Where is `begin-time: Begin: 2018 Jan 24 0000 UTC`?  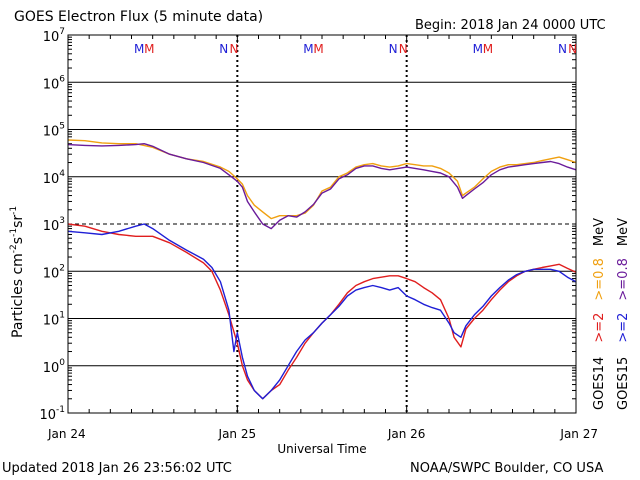
begin-time: Begin: 2018 Jan 24 0000 UTC is located at coordinates (510, 25).